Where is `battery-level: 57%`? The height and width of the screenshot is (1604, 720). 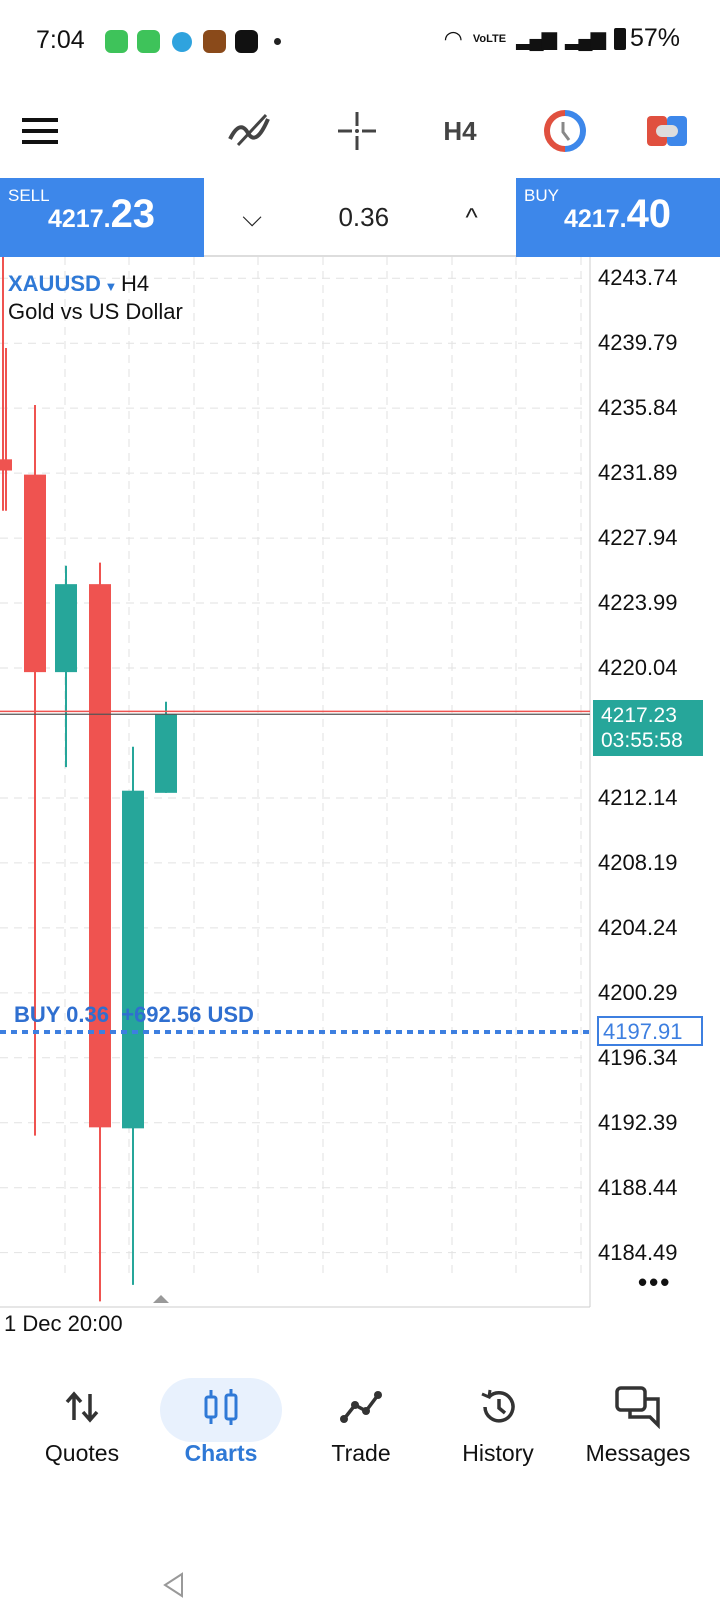 battery-level: 57% is located at coordinates (654, 38).